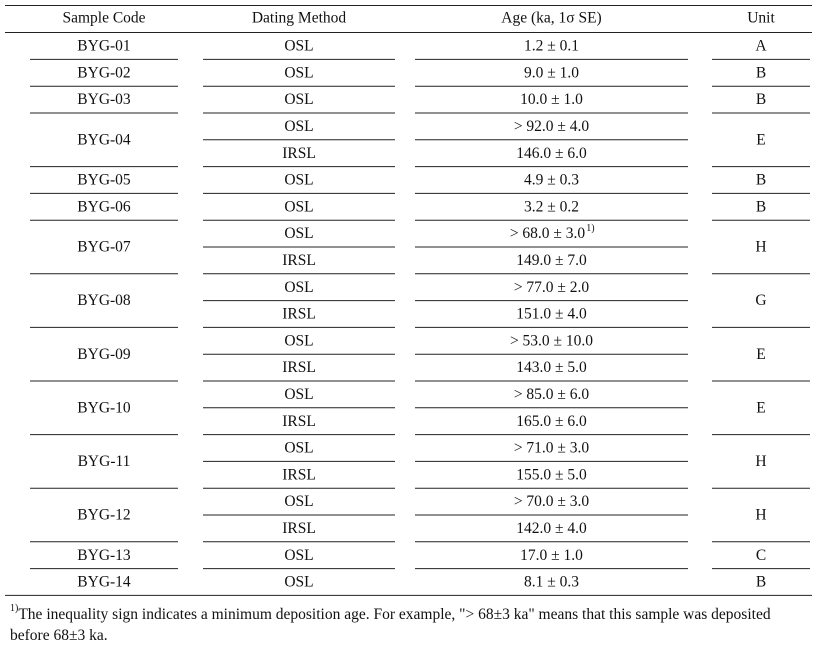 This screenshot has width=818, height=653. Describe the element at coordinates (104, 354) in the screenshot. I see `sample-code: BYG-09` at that location.